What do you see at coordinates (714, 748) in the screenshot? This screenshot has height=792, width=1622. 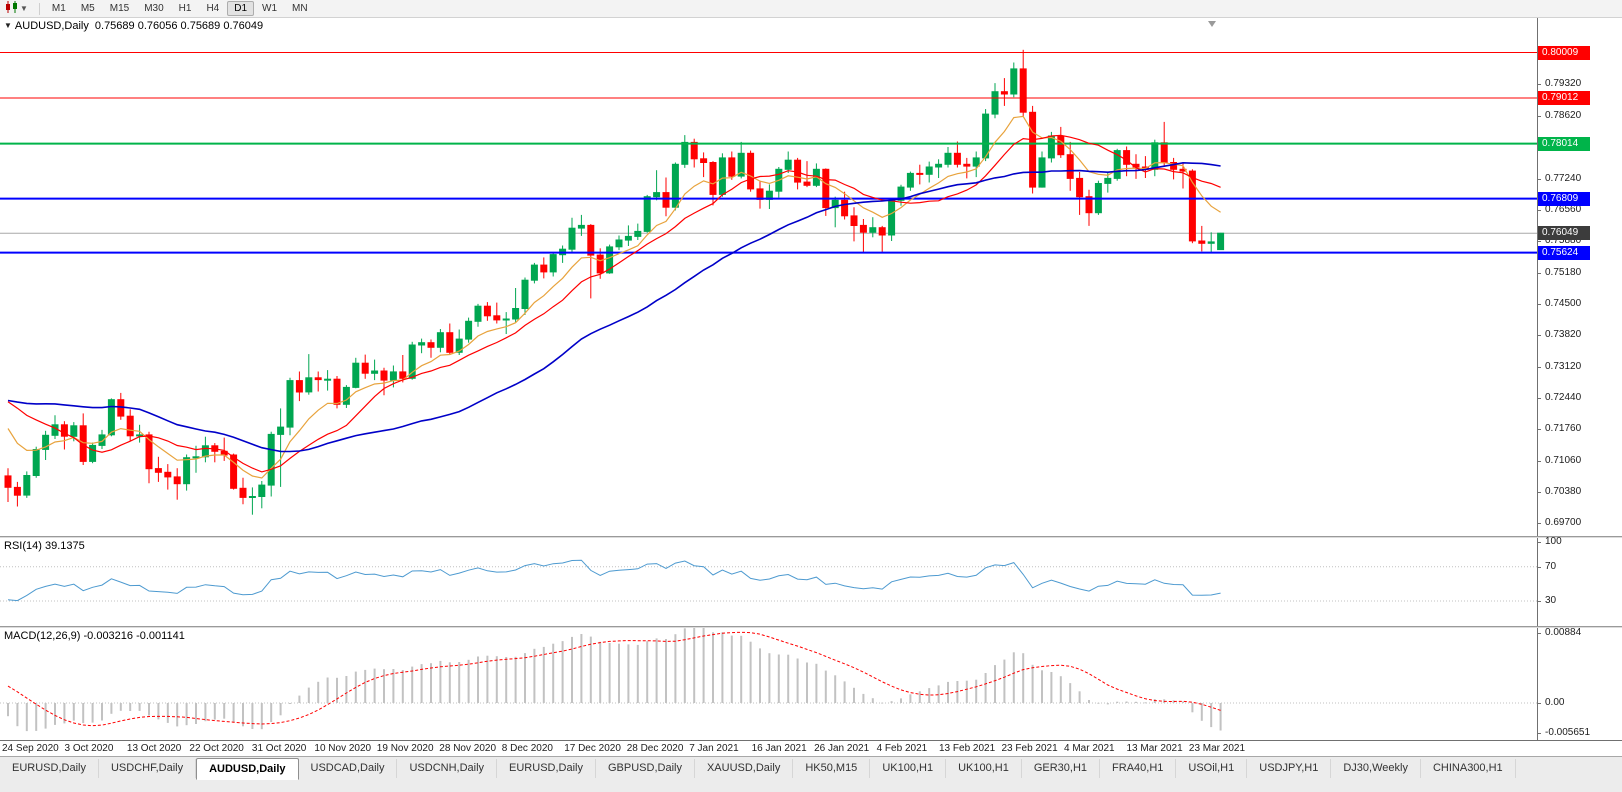 I see `date-label: 7 Jan 2021` at bounding box center [714, 748].